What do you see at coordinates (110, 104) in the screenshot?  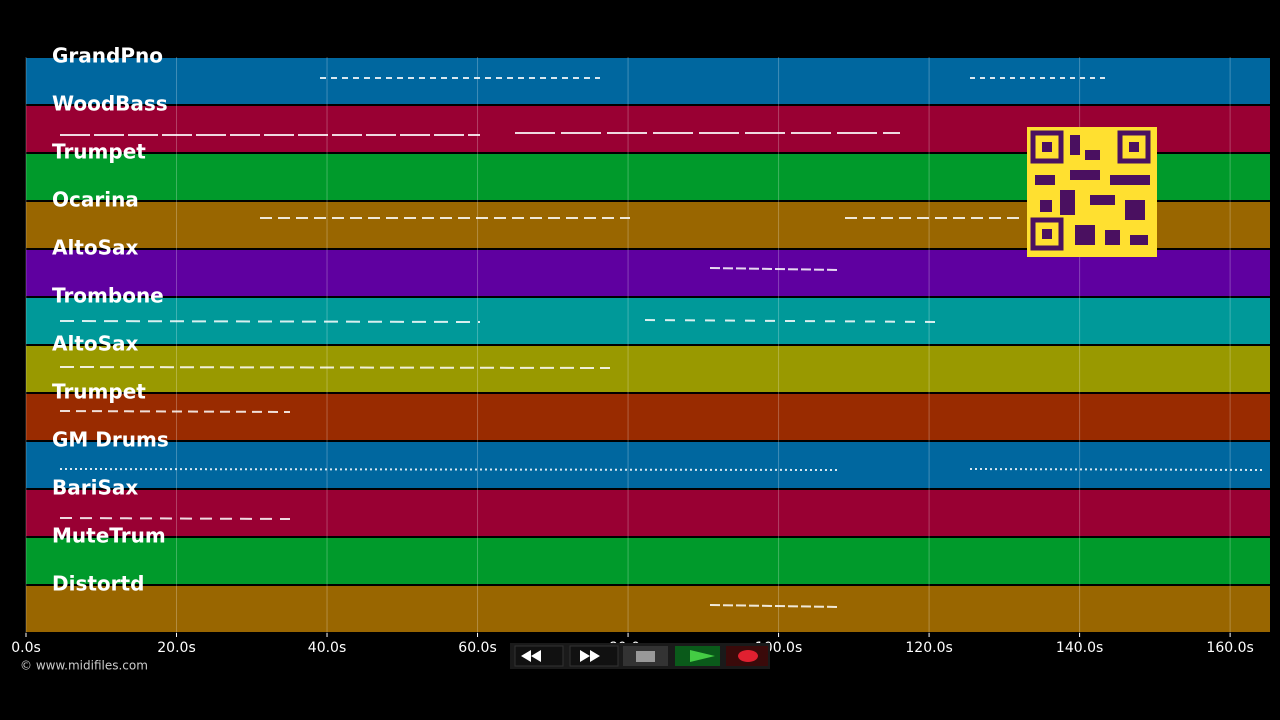 I see `track-name: WoodBass` at bounding box center [110, 104].